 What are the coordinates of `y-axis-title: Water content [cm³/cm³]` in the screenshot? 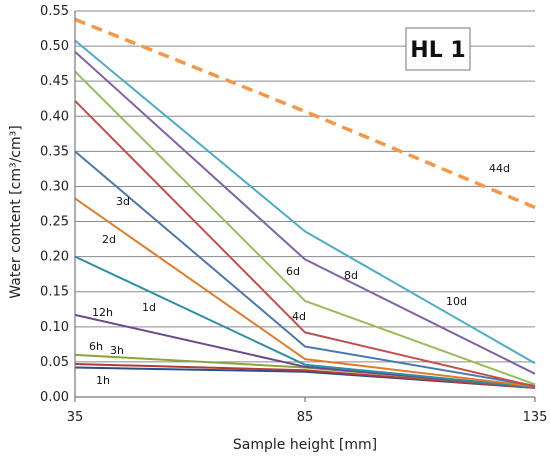 It's located at (16, 211).